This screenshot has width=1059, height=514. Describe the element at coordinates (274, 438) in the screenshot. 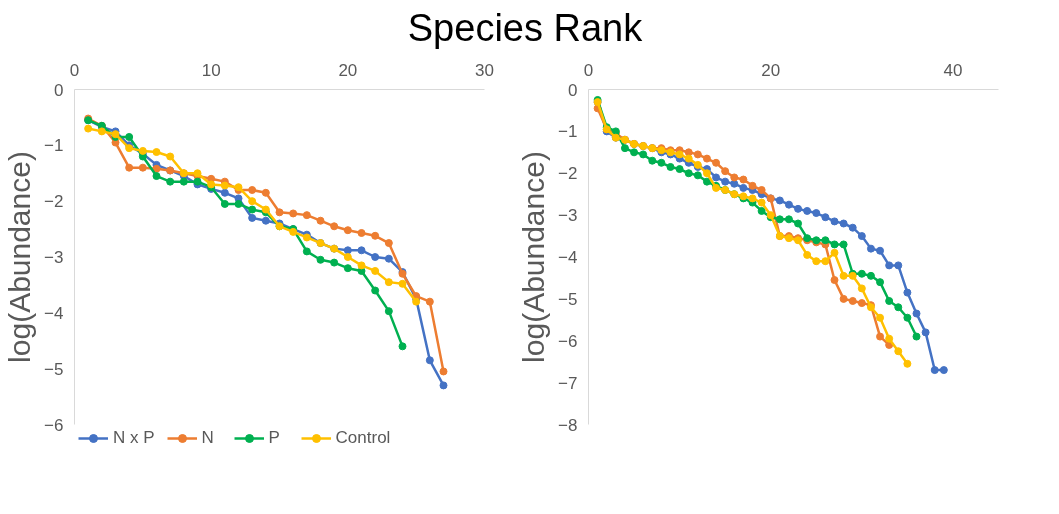

I see `legend-label: P` at that location.